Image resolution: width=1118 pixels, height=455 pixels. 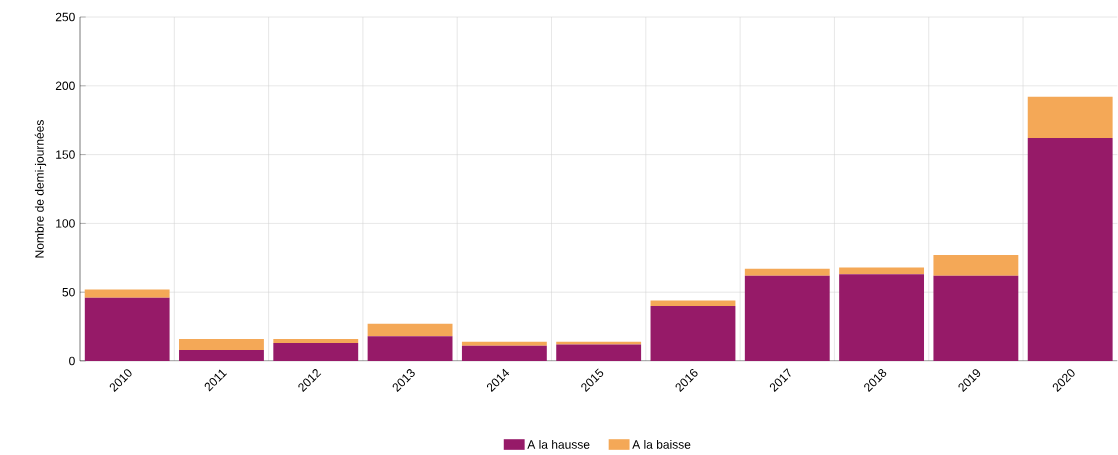 I want to click on y-tick-label: 100, so click(x=65, y=223).